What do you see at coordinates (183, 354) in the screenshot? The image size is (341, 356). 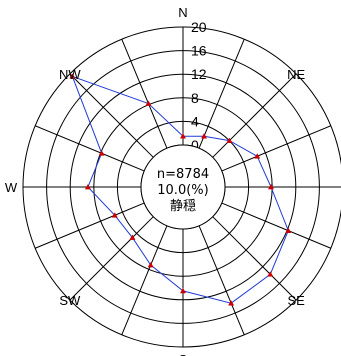 I see `direction-label: S` at bounding box center [183, 354].